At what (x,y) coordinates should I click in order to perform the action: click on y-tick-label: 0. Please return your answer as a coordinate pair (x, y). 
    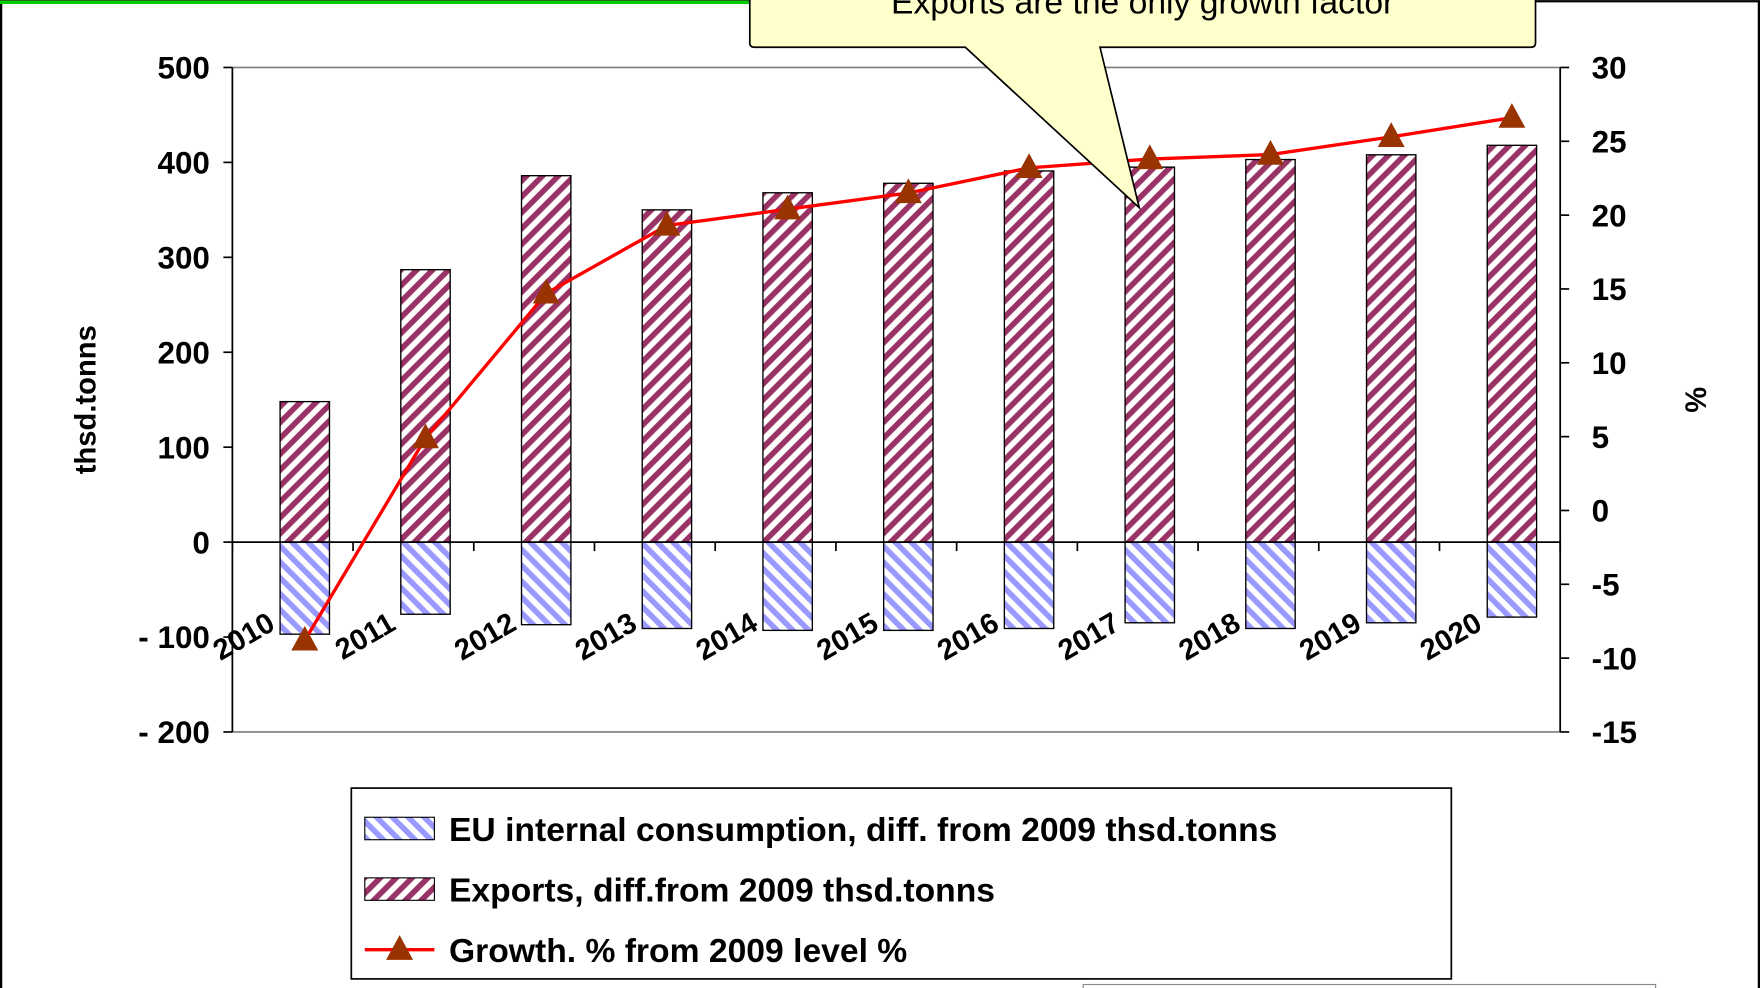
    Looking at the image, I should click on (200, 542).